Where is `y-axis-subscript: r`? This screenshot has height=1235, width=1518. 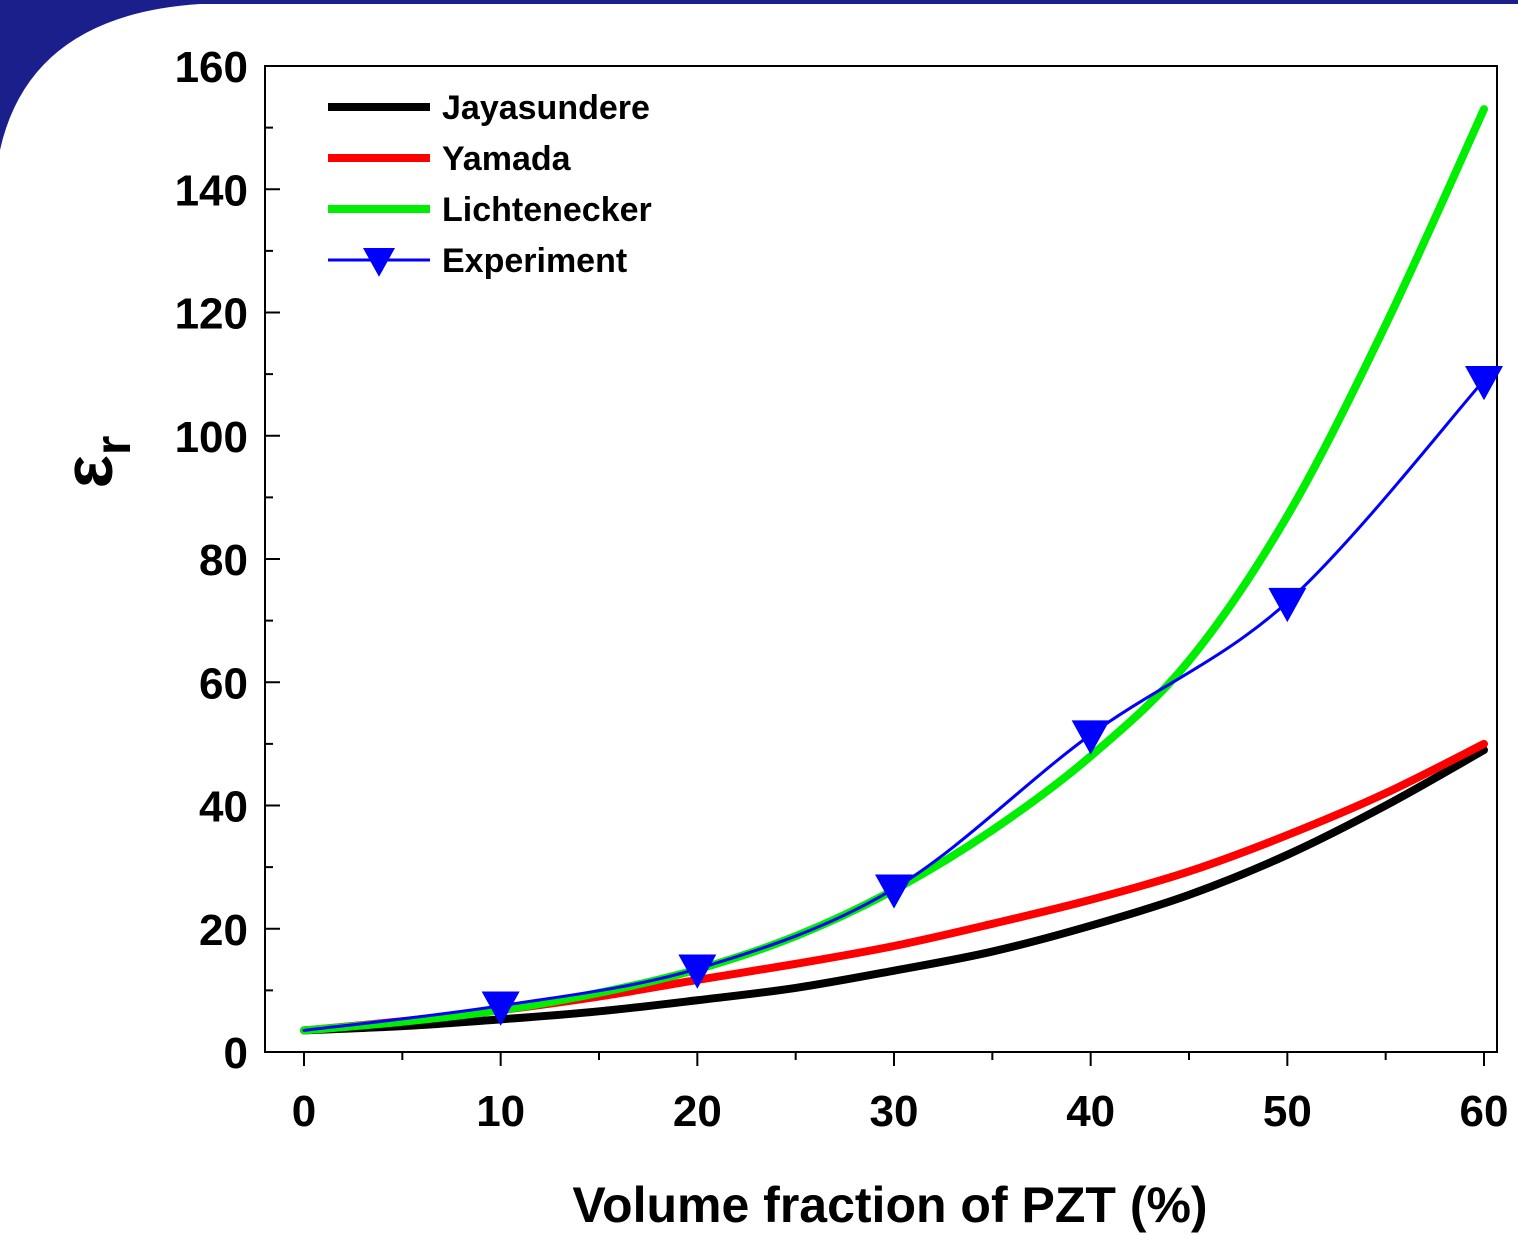 y-axis-subscript: r is located at coordinates (113, 445).